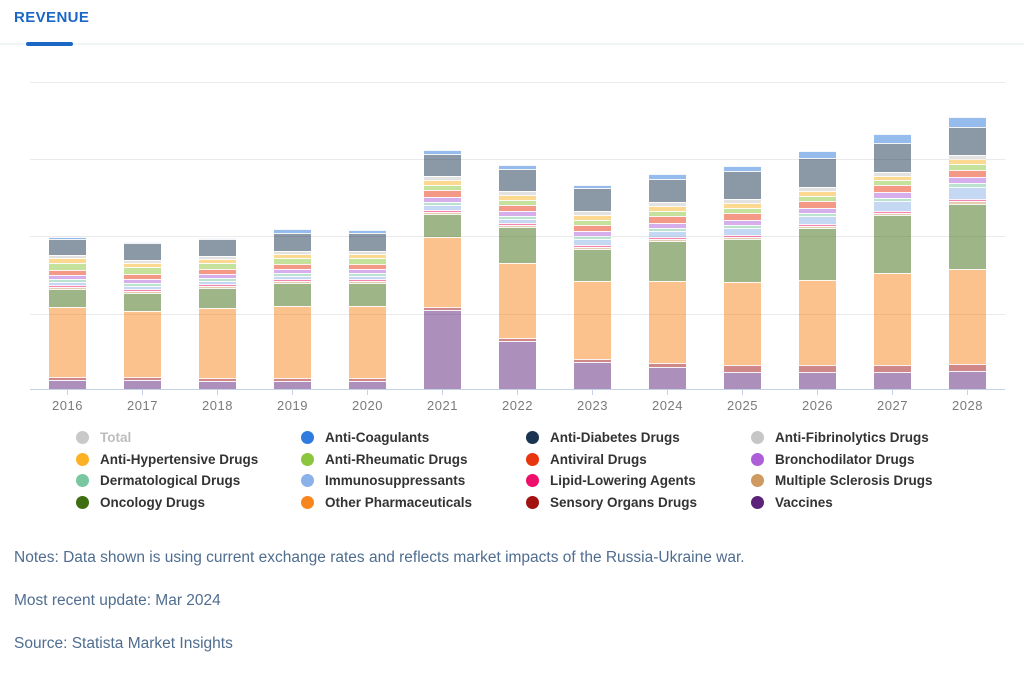 Image resolution: width=1024 pixels, height=675 pixels. I want to click on bar-segment-dermatological-drugs-2023, so click(592, 237).